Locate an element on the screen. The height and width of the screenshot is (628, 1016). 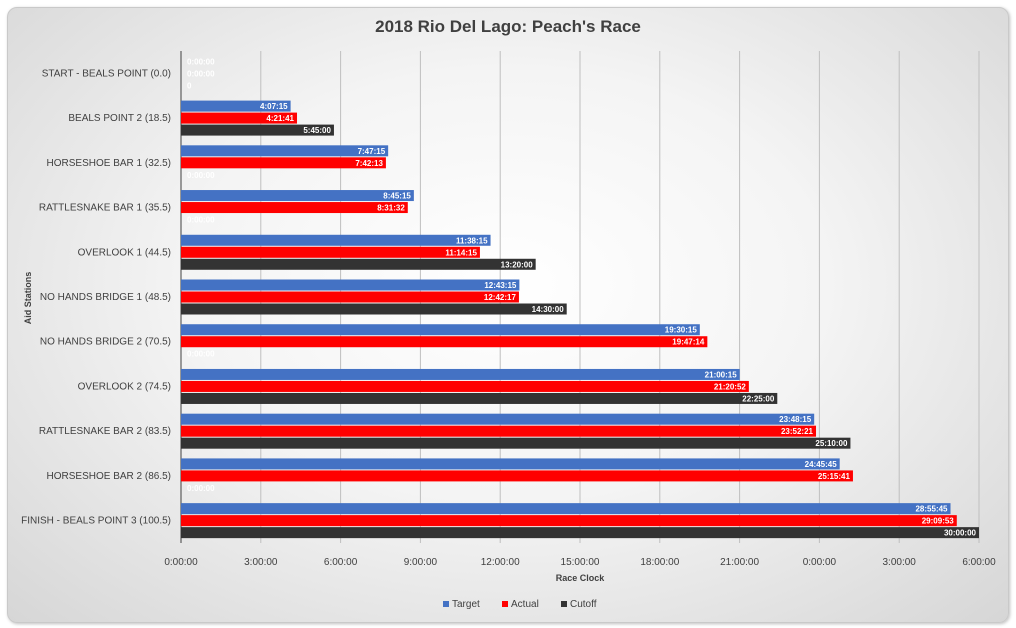
data-label-target: 24:45:45 is located at coordinates (821, 464).